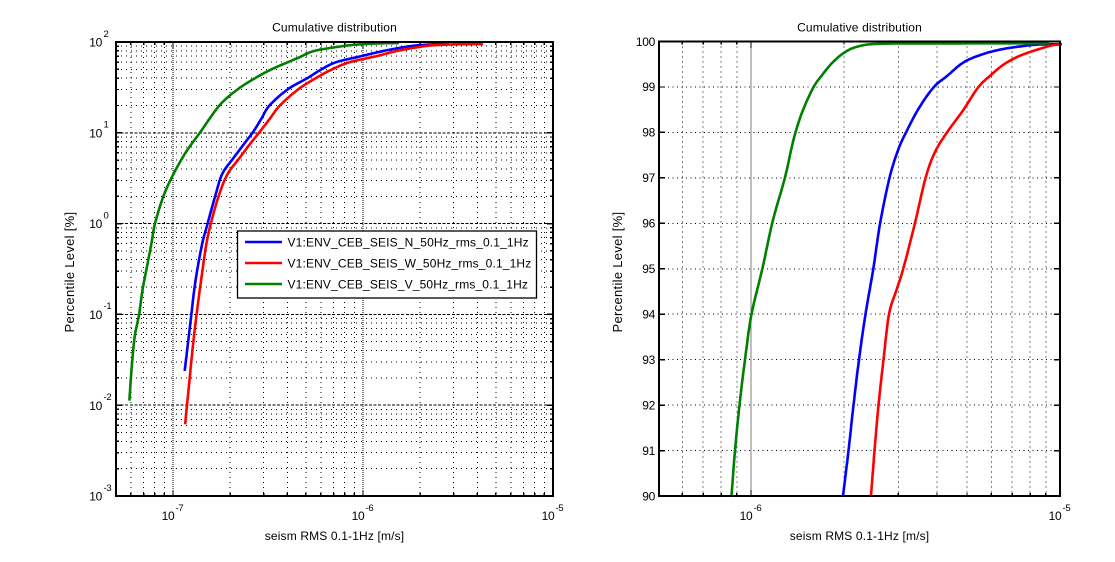  Describe the element at coordinates (648, 360) in the screenshot. I see `svg-text: 93` at that location.